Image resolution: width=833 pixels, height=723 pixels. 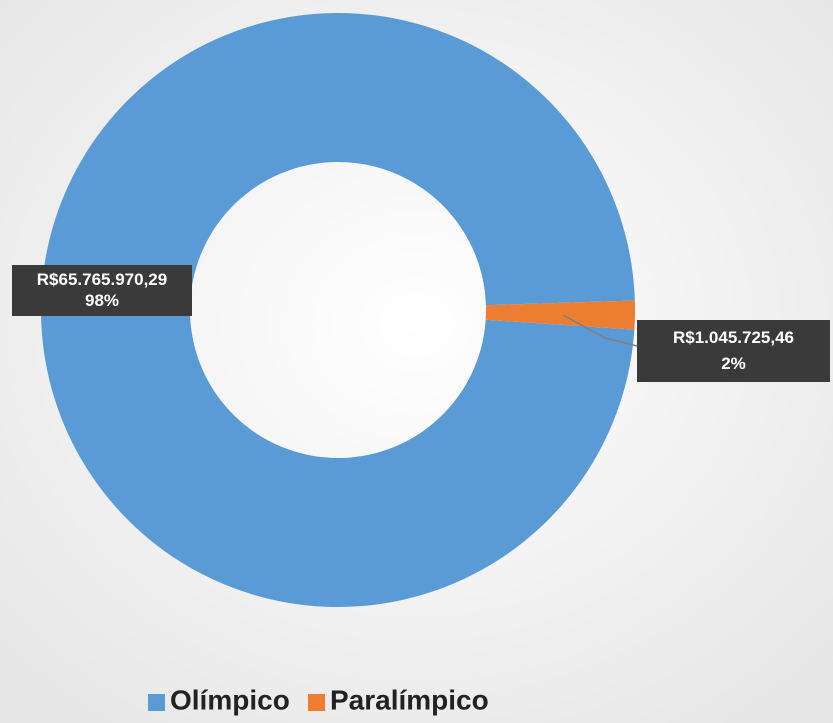 I want to click on data-label-percent: 2%, so click(x=733, y=363).